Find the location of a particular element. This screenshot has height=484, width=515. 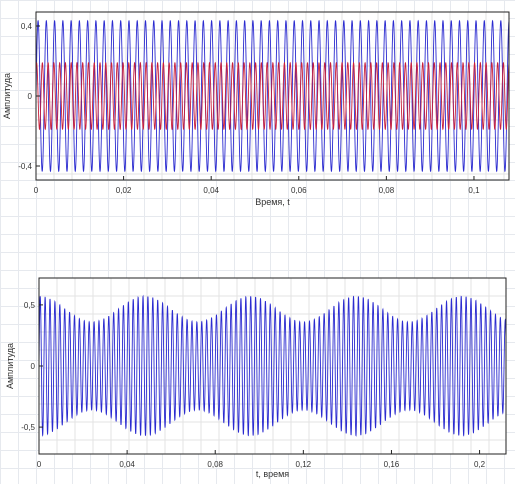

x-tick-label: 0,16 is located at coordinates (392, 464).